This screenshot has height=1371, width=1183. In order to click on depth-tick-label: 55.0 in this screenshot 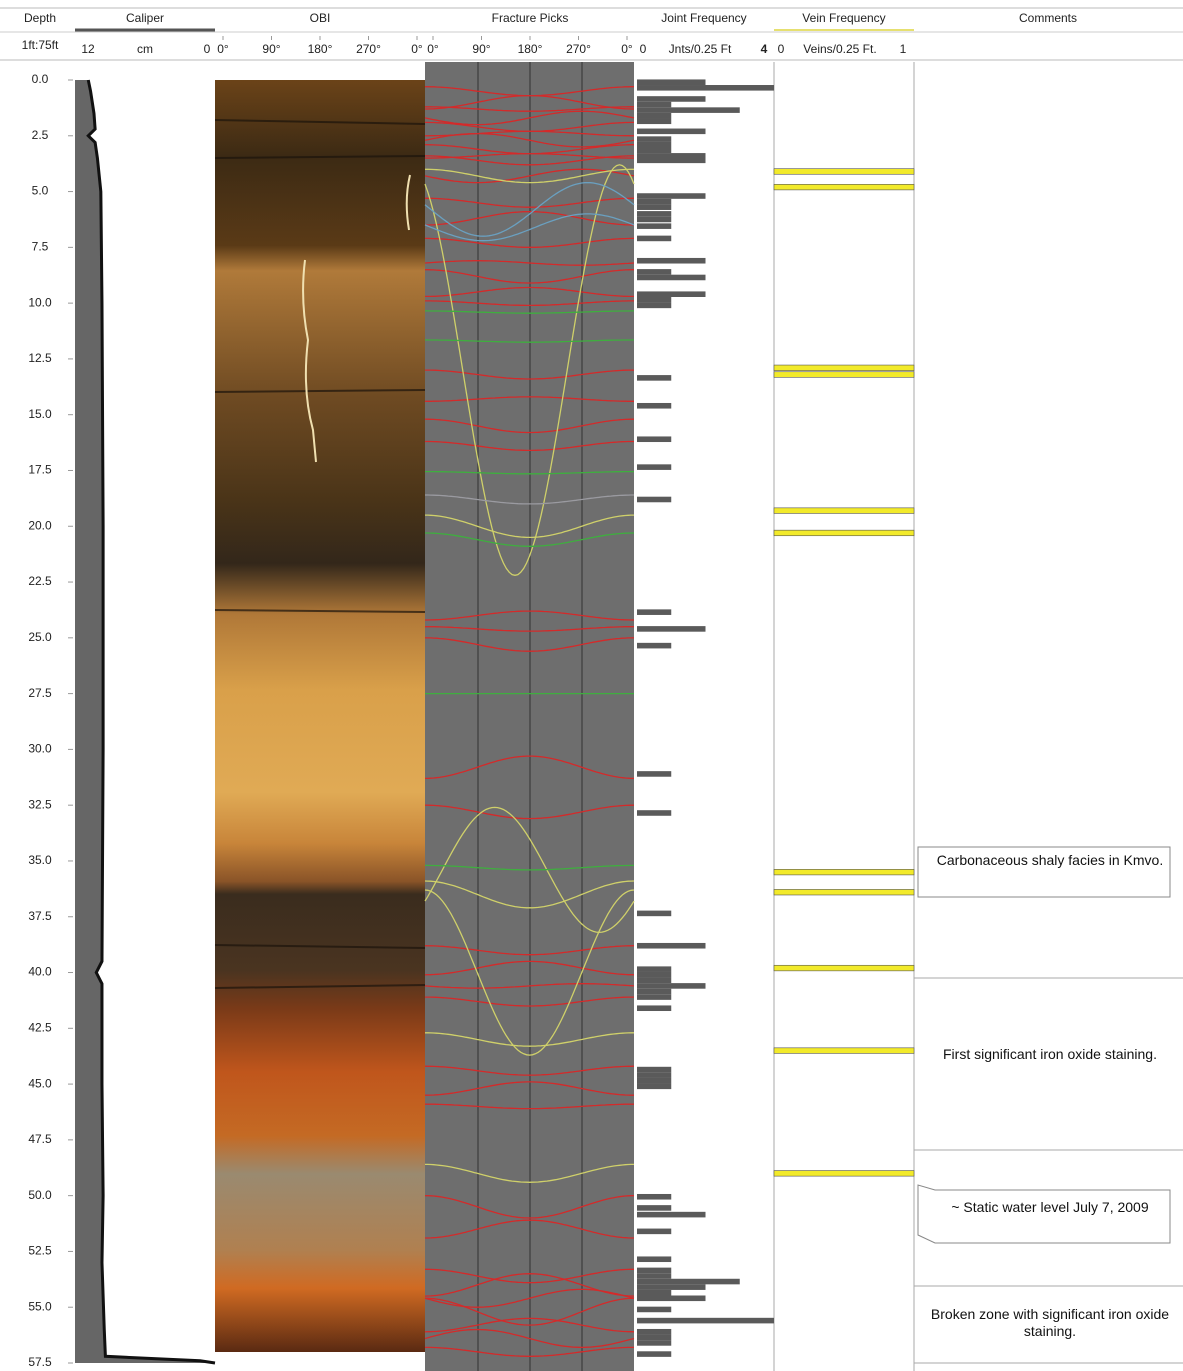, I will do `click(40, 1306)`.